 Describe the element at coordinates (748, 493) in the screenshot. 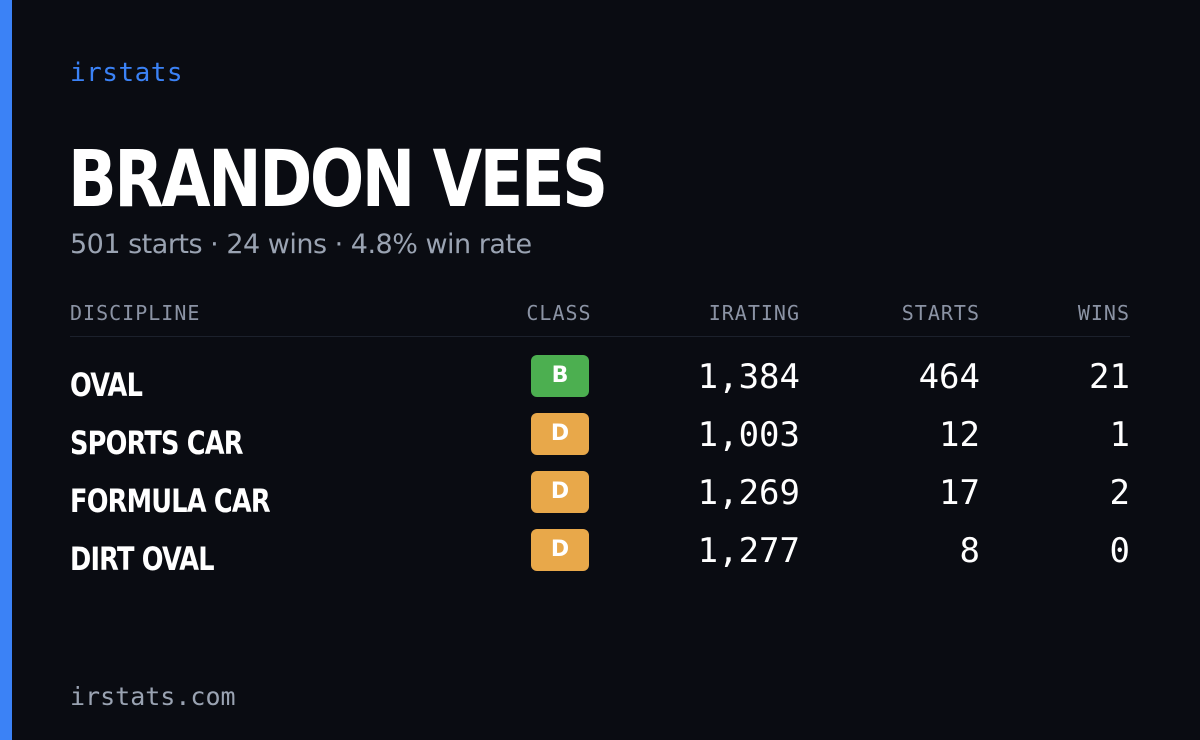

I see `irating-value: 1,269` at that location.